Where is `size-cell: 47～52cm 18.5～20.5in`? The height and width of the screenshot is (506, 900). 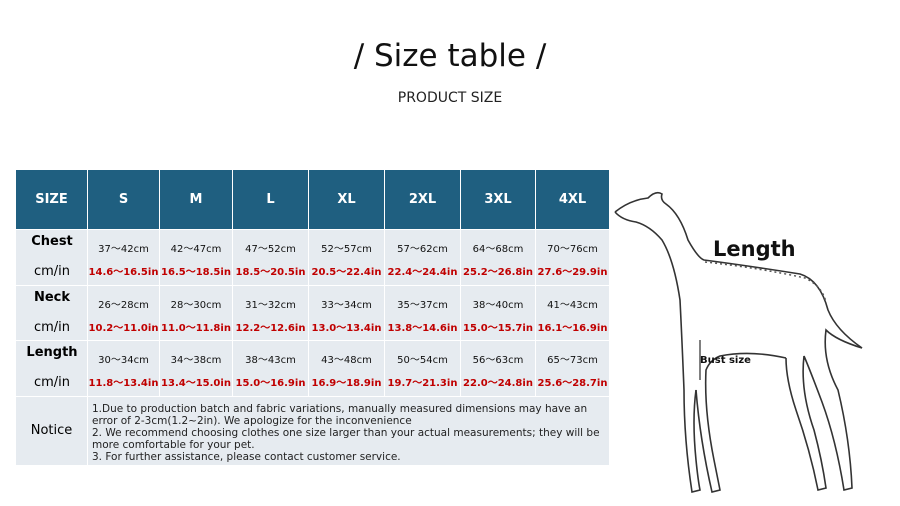
size-cell: 47～52cm 18.5～20.5in is located at coordinates (271, 258).